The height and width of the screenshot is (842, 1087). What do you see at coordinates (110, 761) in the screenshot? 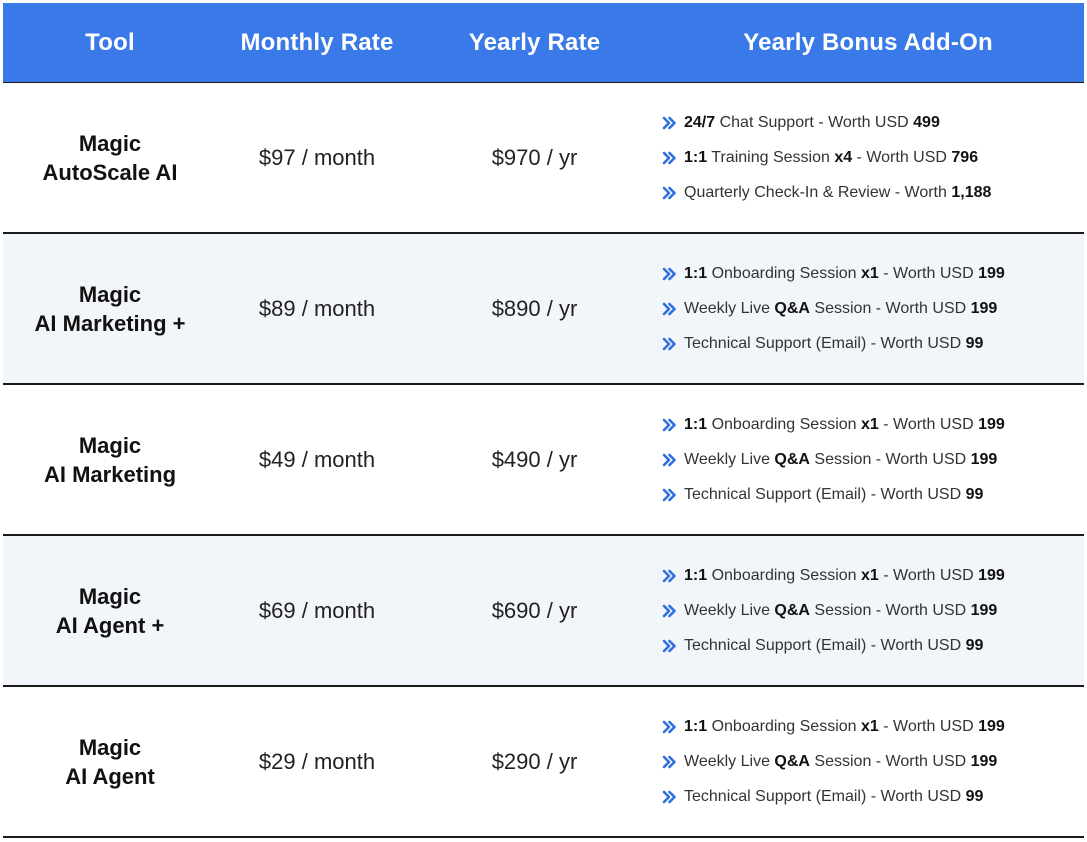
I see `tool-name: Magic AI Agent` at bounding box center [110, 761].